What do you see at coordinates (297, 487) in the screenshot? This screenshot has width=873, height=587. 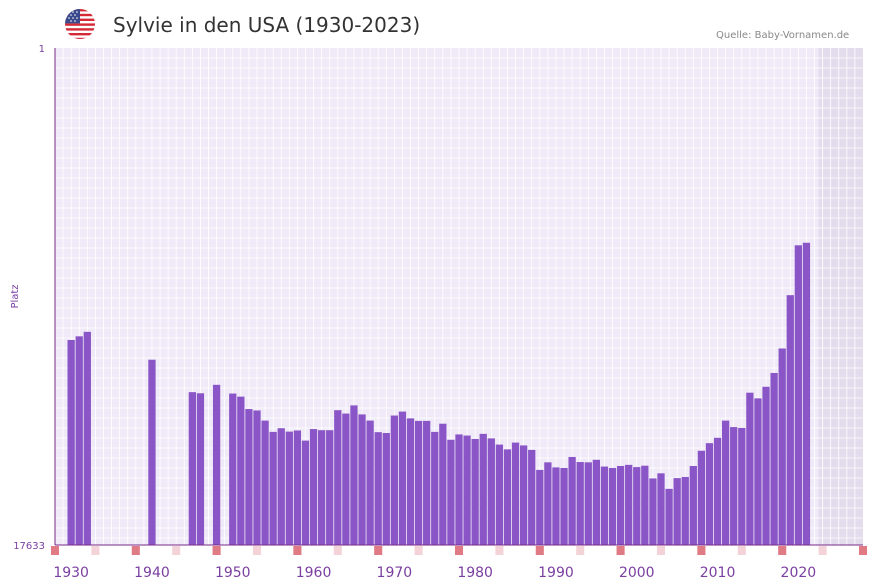 I see `bar-1958` at bounding box center [297, 487].